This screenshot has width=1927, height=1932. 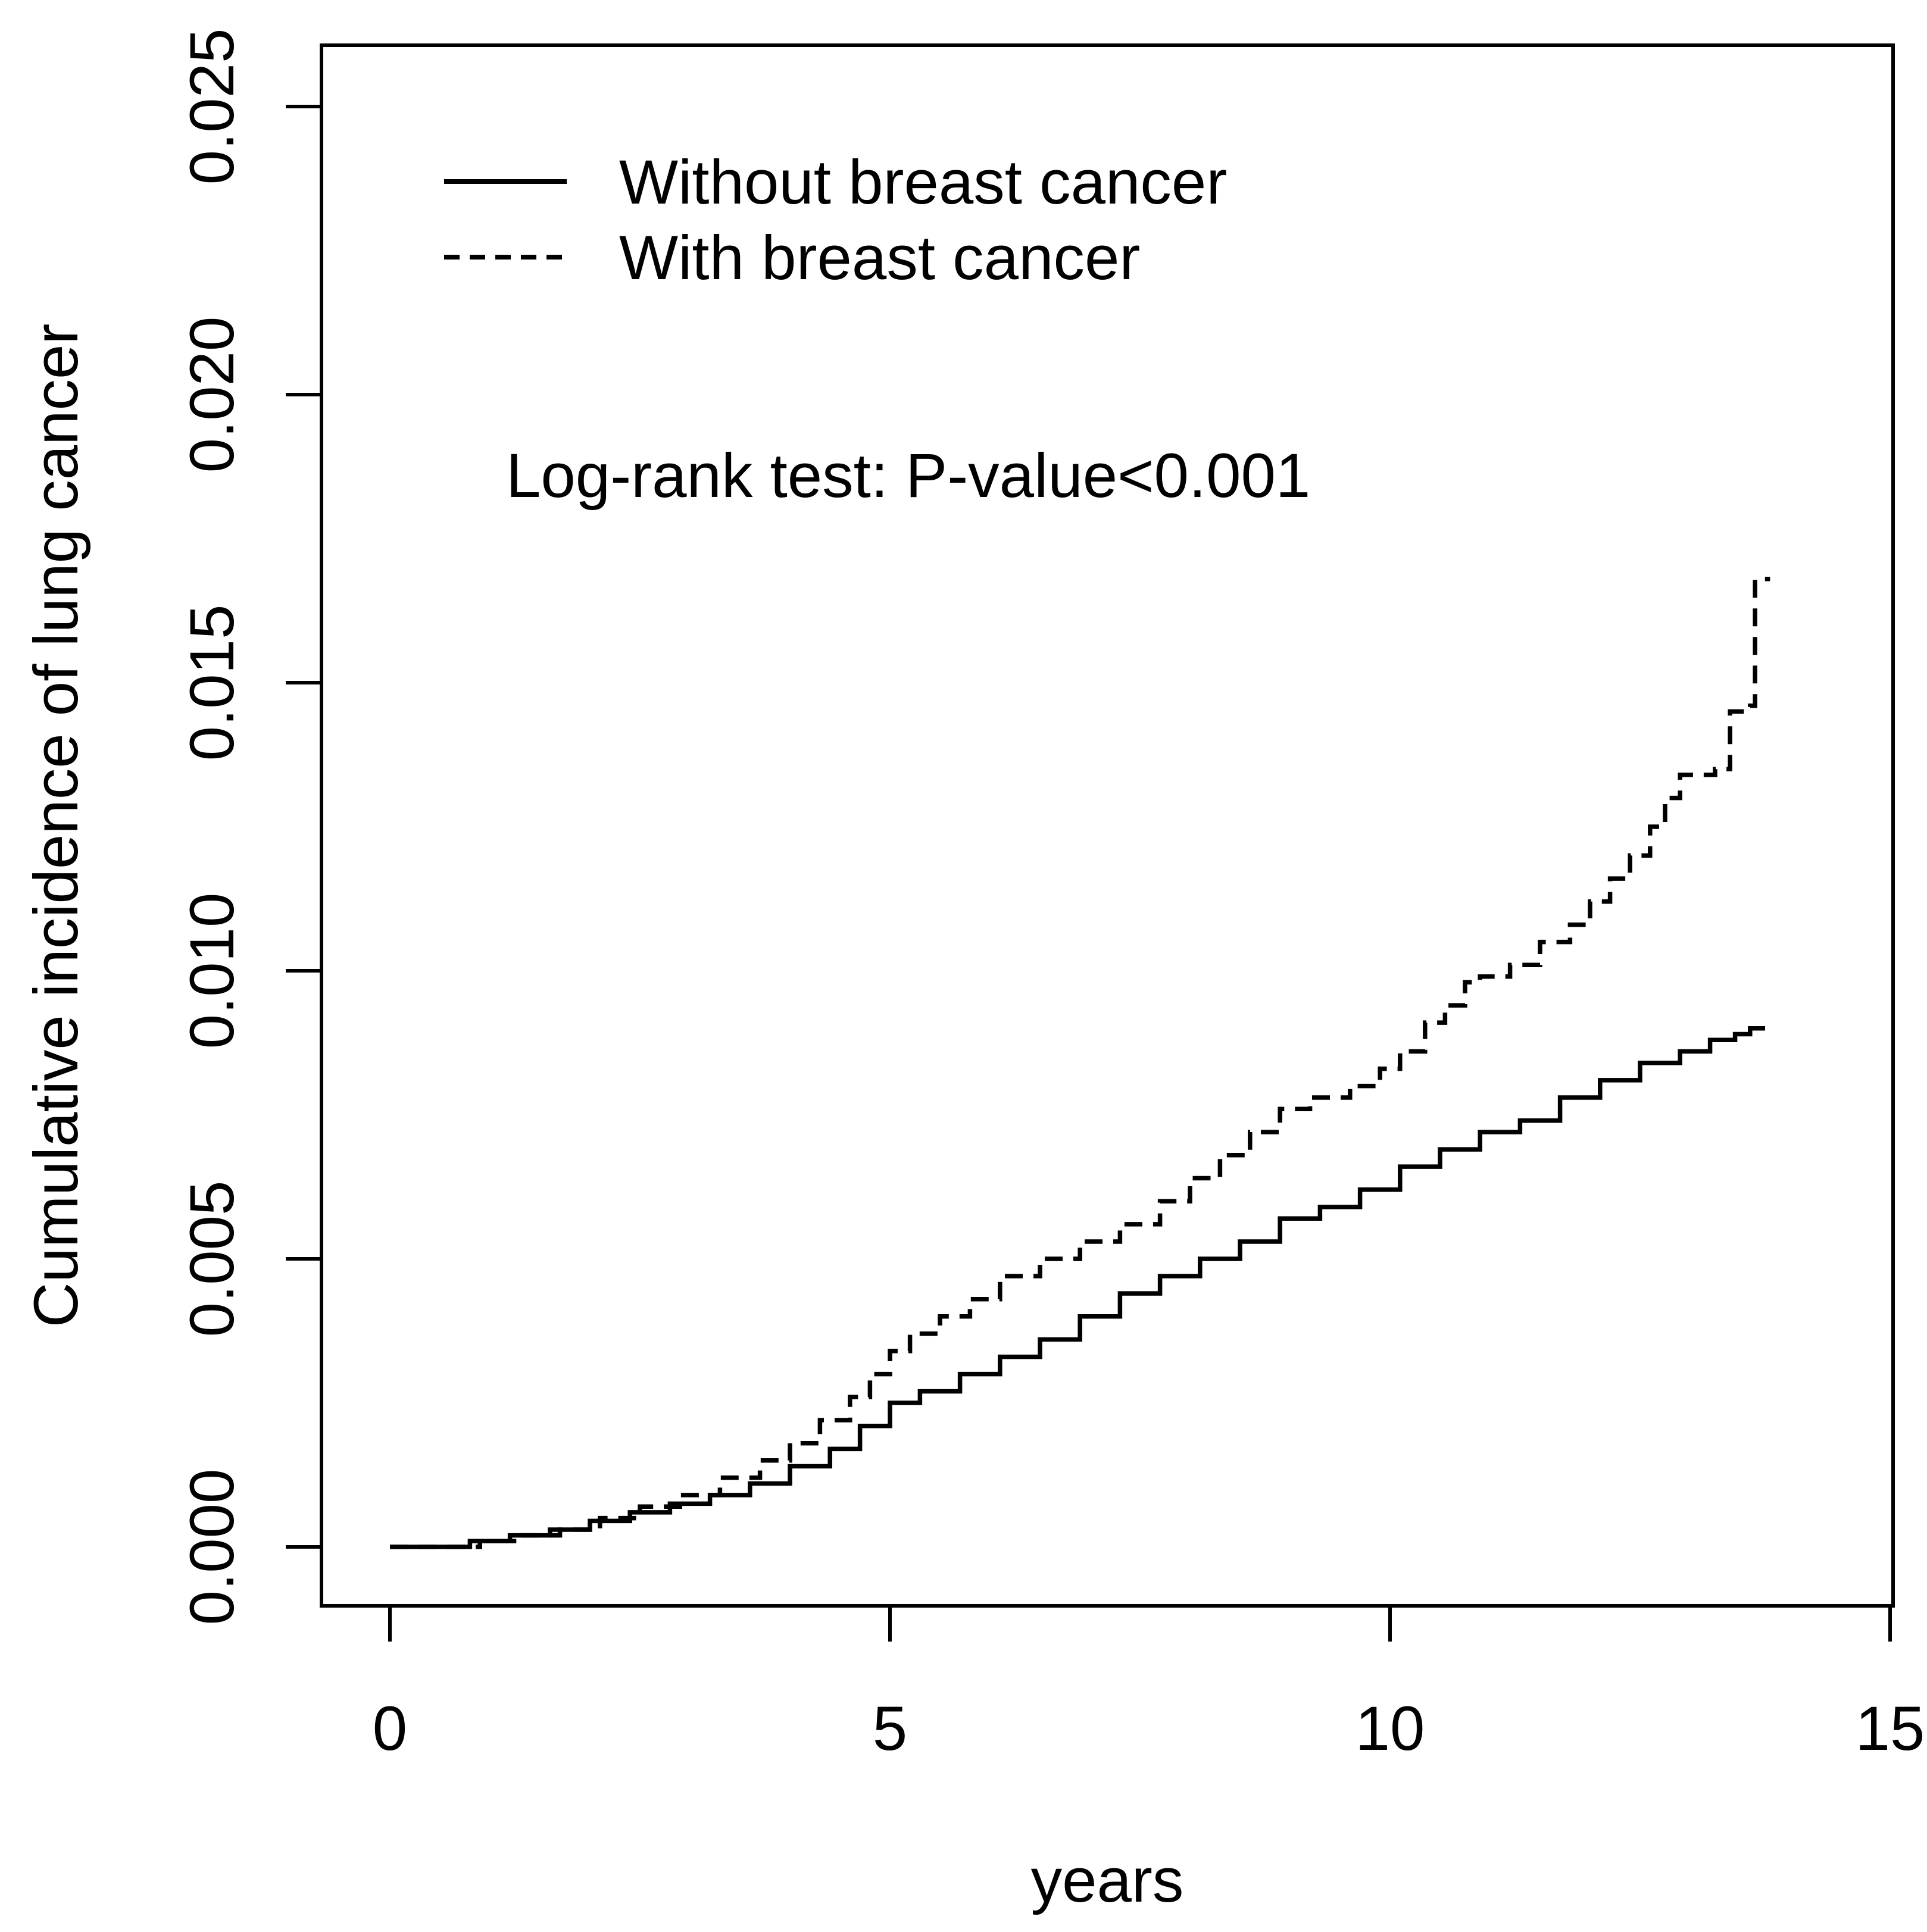 What do you see at coordinates (212, 1547) in the screenshot?
I see `y-tick-label: 0.000` at bounding box center [212, 1547].